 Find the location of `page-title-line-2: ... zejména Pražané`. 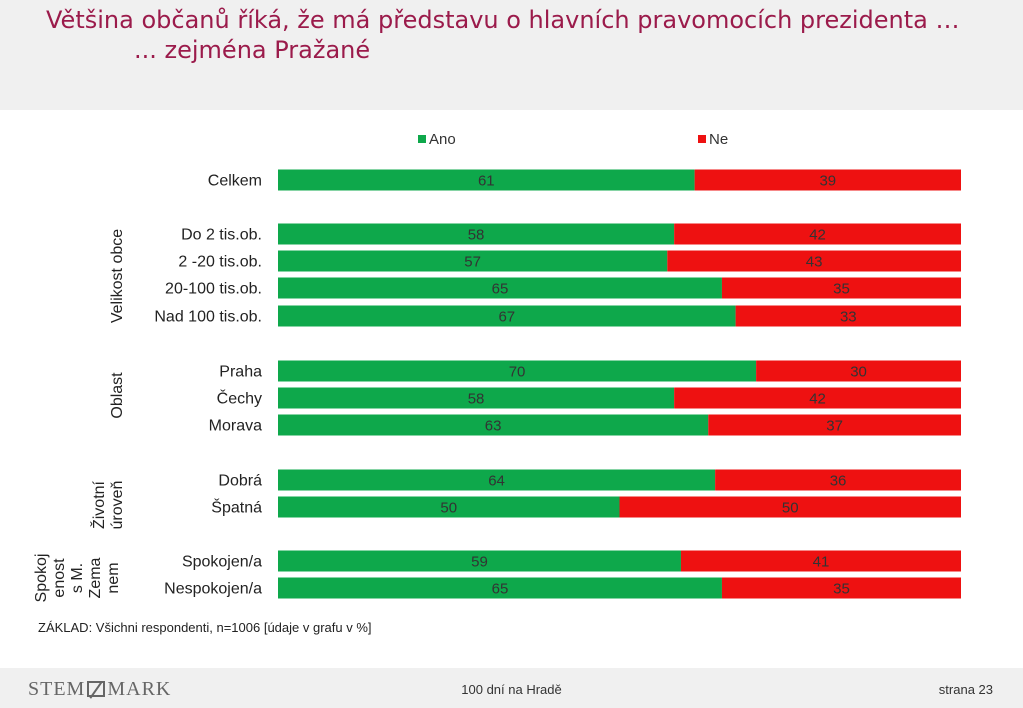

page-title-line-2: ... zejména Pražané is located at coordinates (252, 50).